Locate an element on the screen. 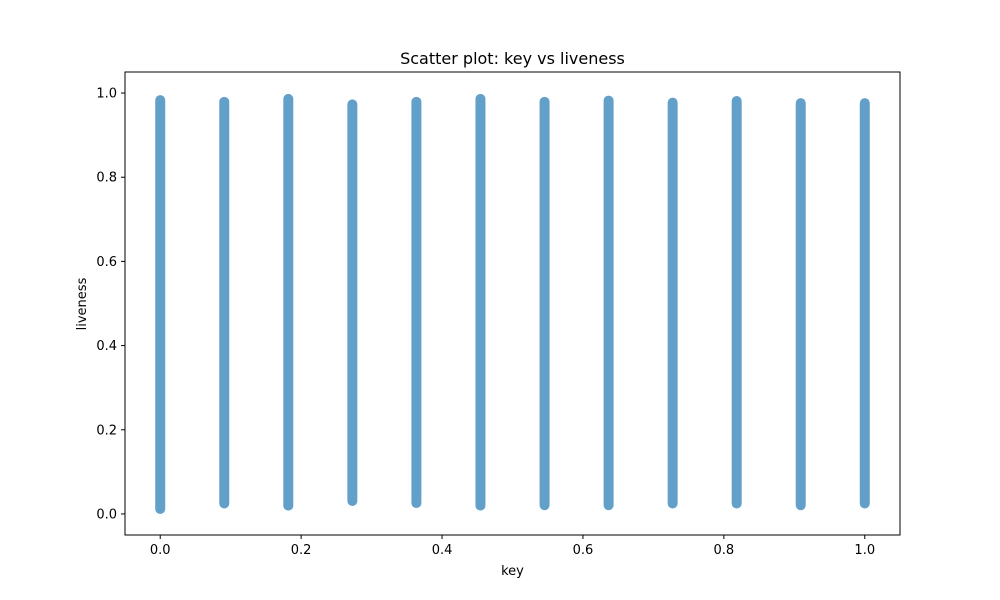 The width and height of the screenshot is (1000, 600). x-tick-label-5: 1.0 is located at coordinates (864, 550).